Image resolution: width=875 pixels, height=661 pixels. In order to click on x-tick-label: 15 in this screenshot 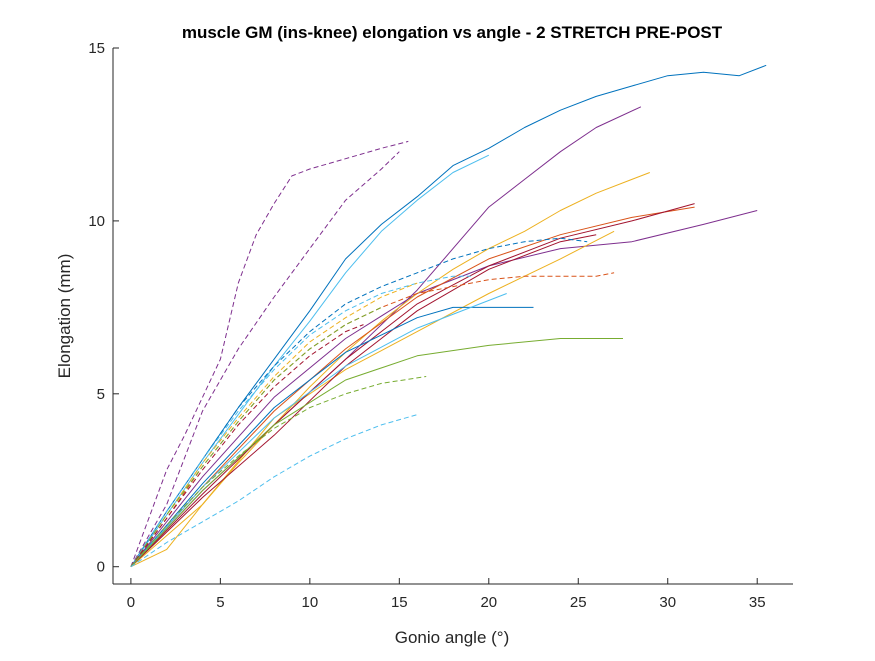, I will do `click(399, 602)`.